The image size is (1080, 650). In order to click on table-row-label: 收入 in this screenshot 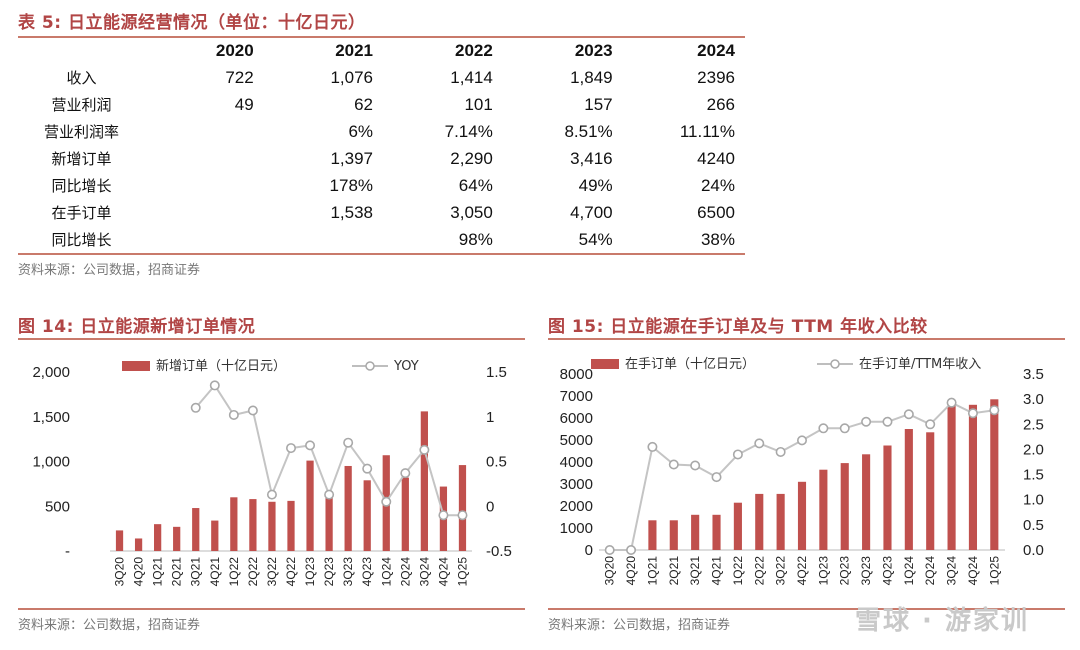, I will do `click(81, 78)`.